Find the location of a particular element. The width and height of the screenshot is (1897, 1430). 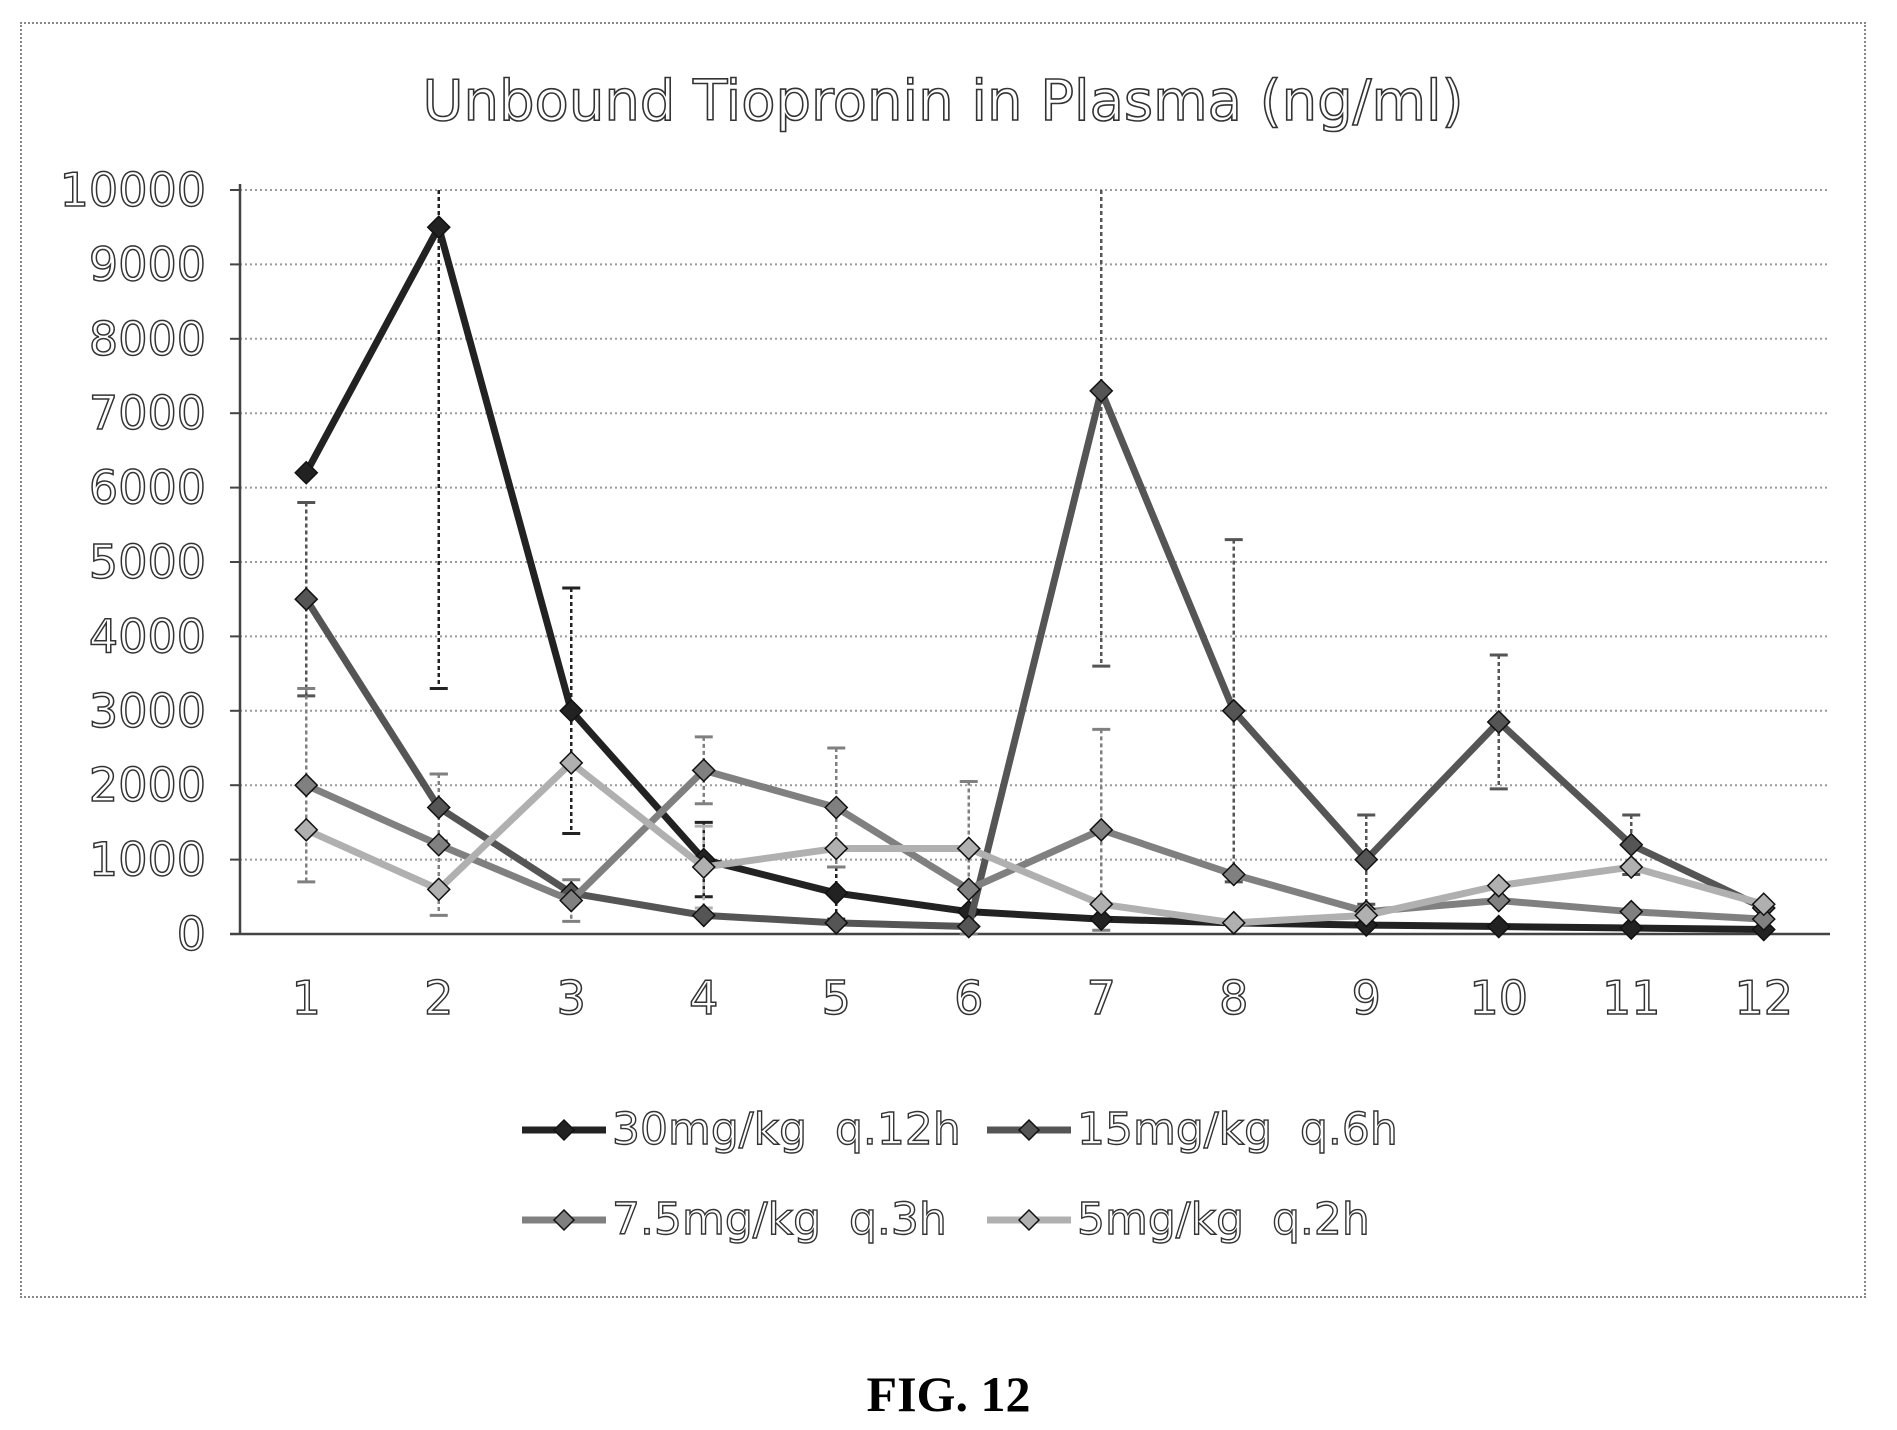

y-tick-label: 0 is located at coordinates (191, 934).